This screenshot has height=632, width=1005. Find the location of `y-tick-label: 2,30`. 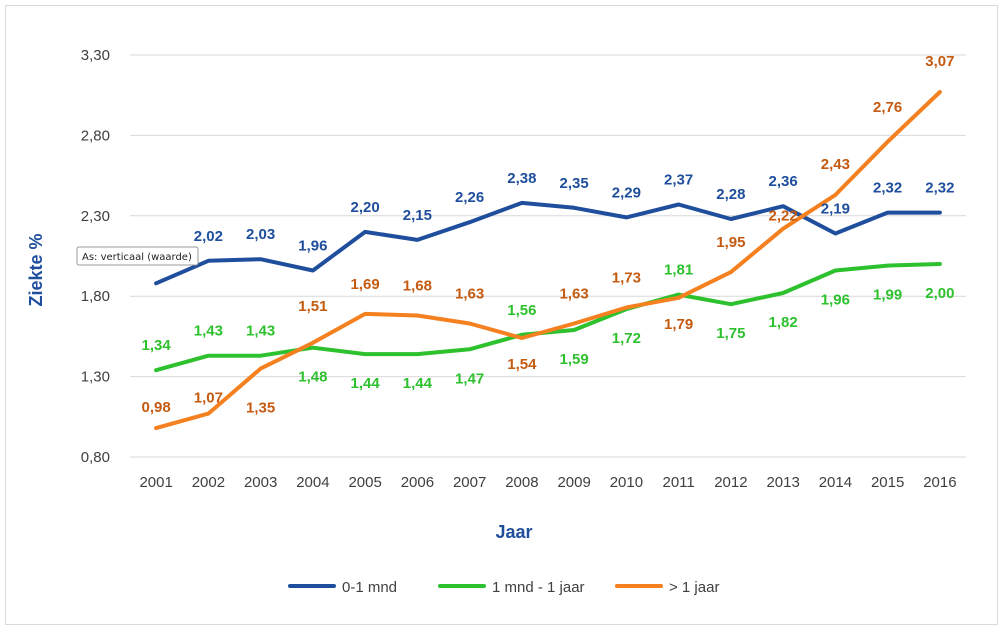

y-tick-label: 2,30 is located at coordinates (95, 216).